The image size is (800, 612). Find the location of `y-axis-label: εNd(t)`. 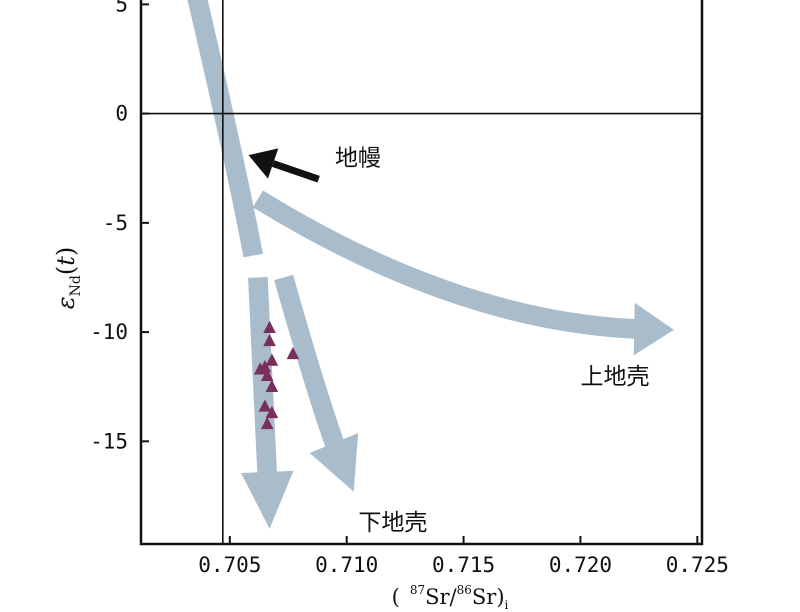

y-axis-label: εNd(t) is located at coordinates (68, 278).